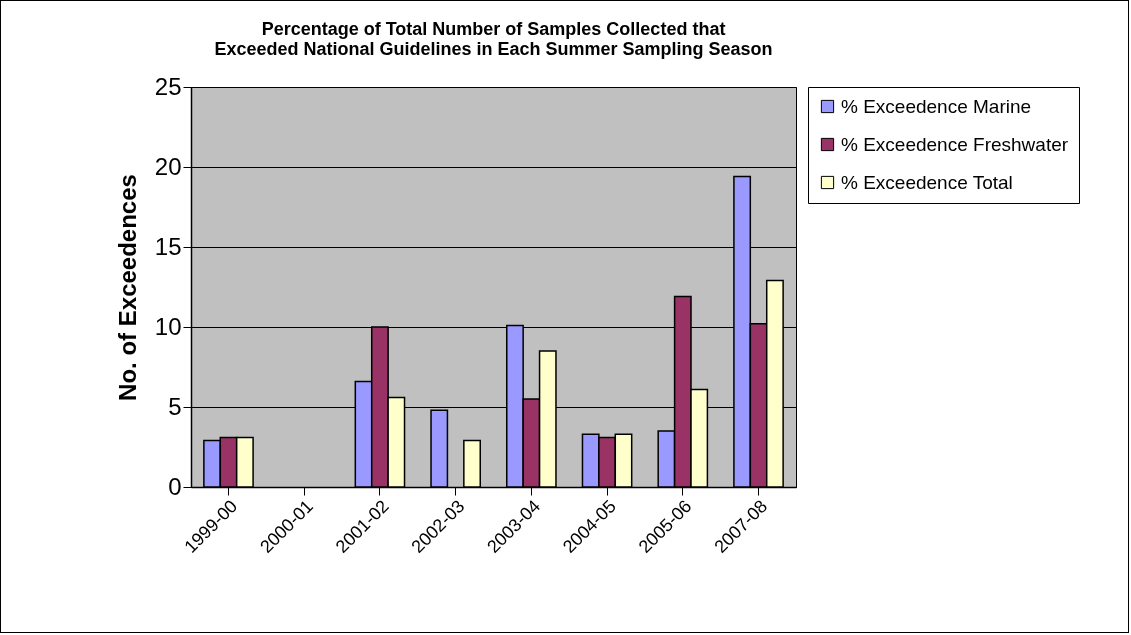 The width and height of the screenshot is (1131, 635). I want to click on chart-title: Percentage of Total Number of Samples Collected that Exceeded National Guidelines in Each Summer Sampling Season, so click(493, 39).